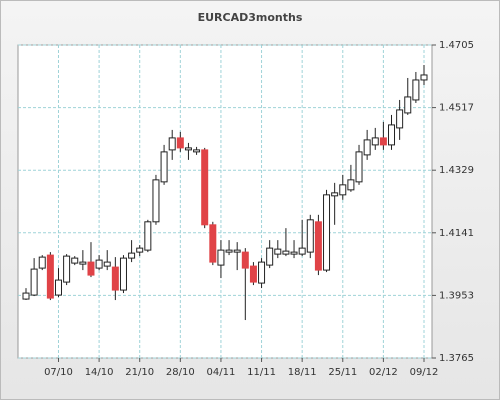  Describe the element at coordinates (180, 372) in the screenshot. I see `x-tick-label: 28/10` at that location.